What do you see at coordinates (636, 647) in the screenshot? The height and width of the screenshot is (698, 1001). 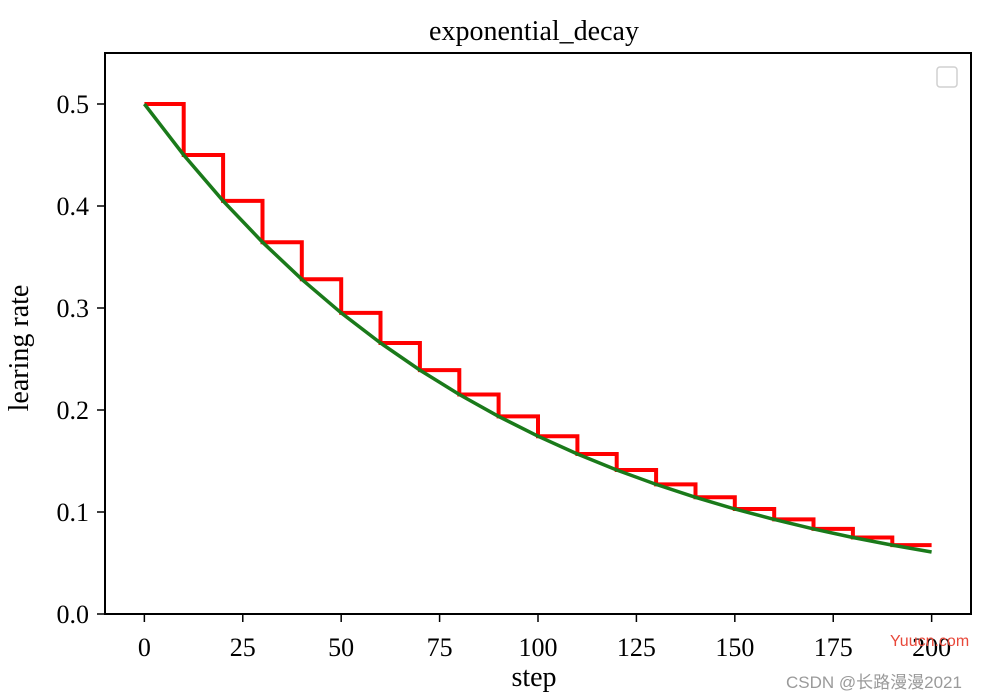 I see `x-tick-label: 125` at bounding box center [636, 647].